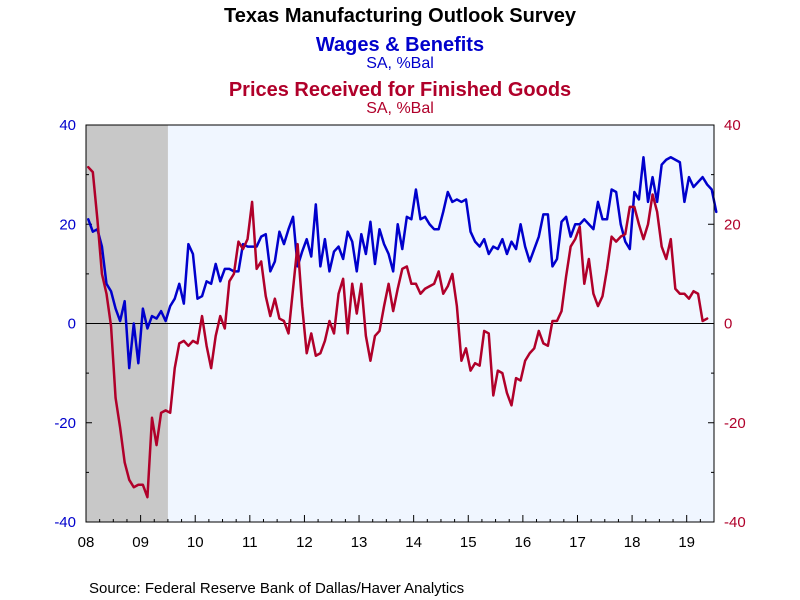  I want to click on y-tick-left-label: 40, so click(67, 125).